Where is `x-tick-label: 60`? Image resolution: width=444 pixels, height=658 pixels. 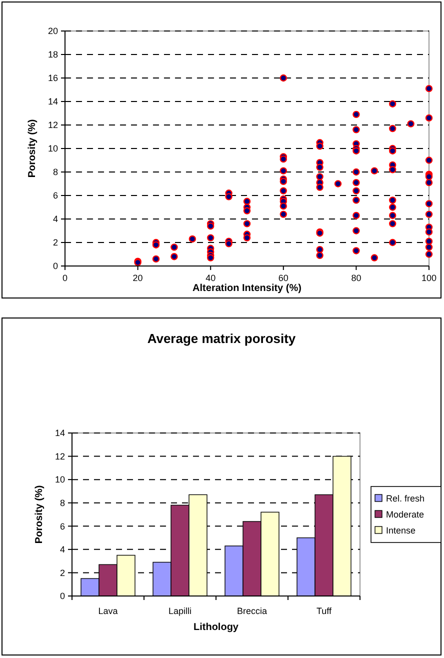
x-tick-label: 60 is located at coordinates (283, 278).